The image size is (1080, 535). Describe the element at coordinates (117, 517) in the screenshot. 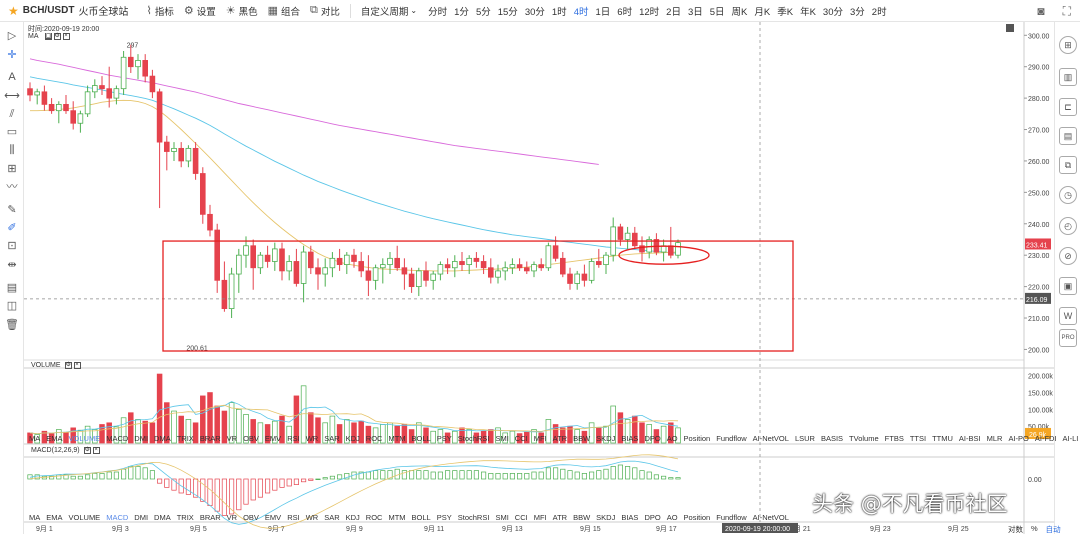

I see `indicator-tab-macd: MACD` at that location.